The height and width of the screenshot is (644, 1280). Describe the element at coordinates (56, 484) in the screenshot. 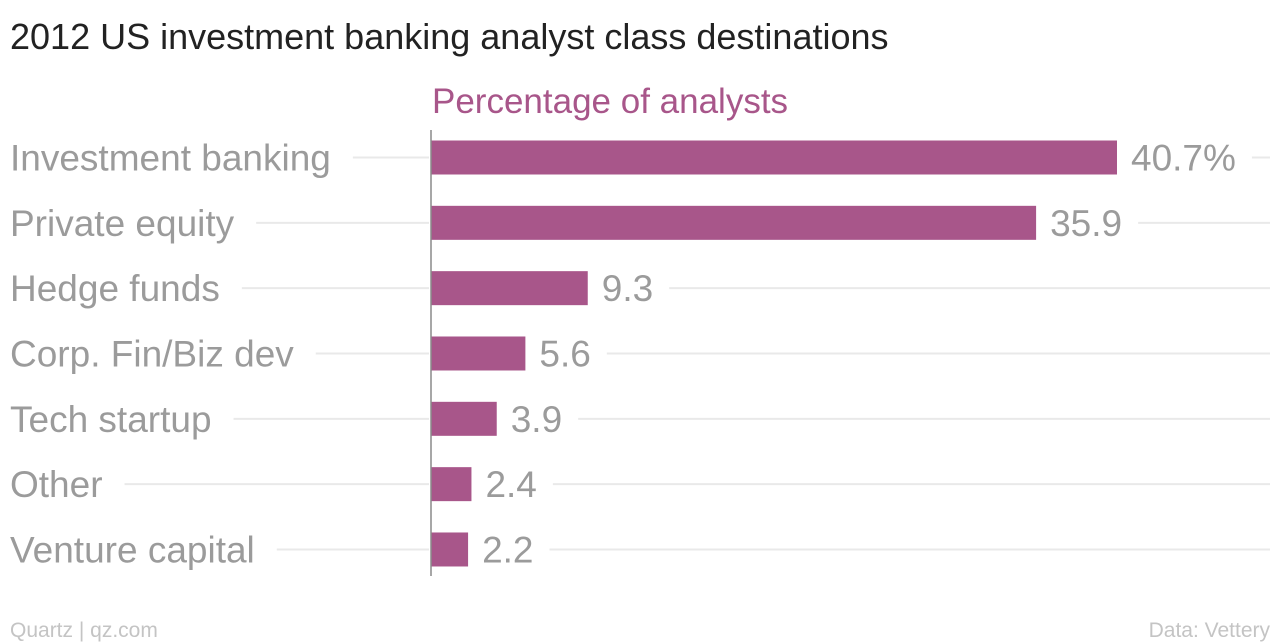

I see `category-label: Other` at that location.